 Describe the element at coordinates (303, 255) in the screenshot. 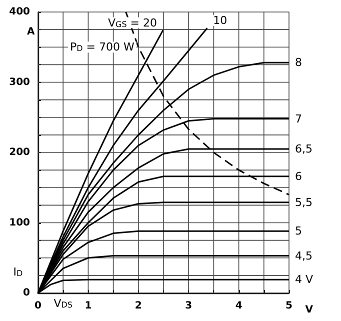

I see `series-label: 4,5` at that location.